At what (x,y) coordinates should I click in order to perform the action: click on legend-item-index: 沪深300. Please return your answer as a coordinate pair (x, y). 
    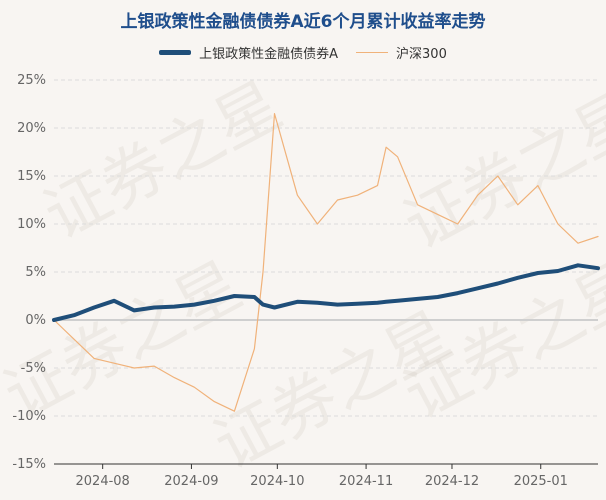
    Looking at the image, I should click on (401, 52).